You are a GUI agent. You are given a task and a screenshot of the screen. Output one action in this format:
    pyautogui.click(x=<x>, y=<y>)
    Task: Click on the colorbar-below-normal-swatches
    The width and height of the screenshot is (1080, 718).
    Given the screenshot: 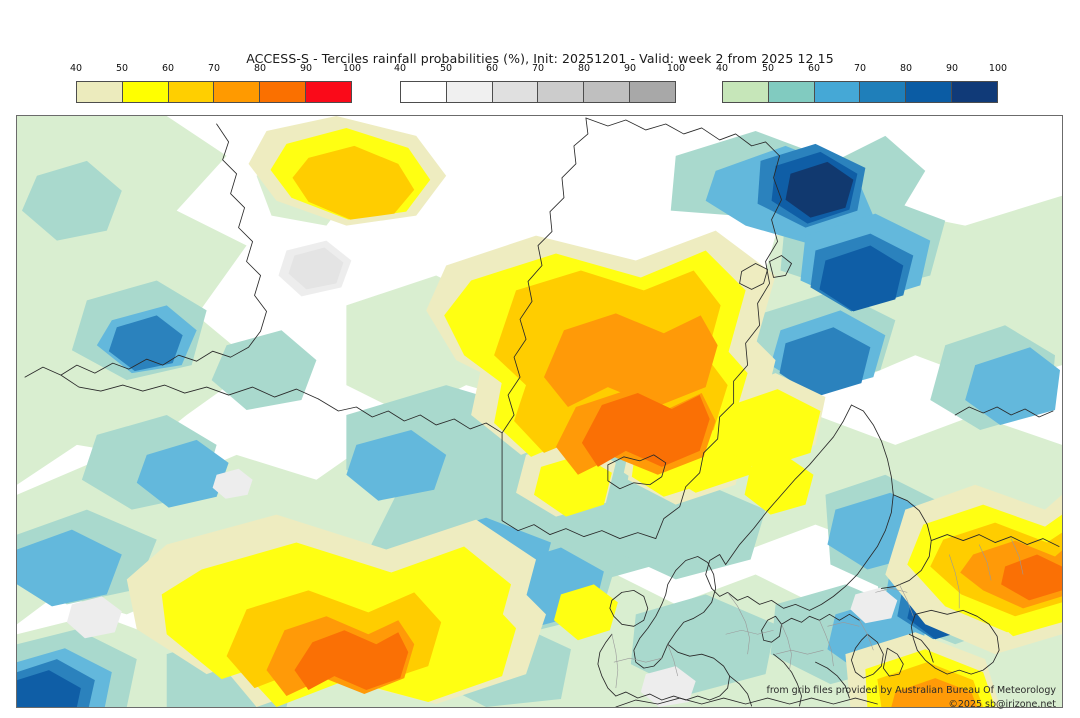 What is the action you would take?
    pyautogui.click(x=214, y=92)
    